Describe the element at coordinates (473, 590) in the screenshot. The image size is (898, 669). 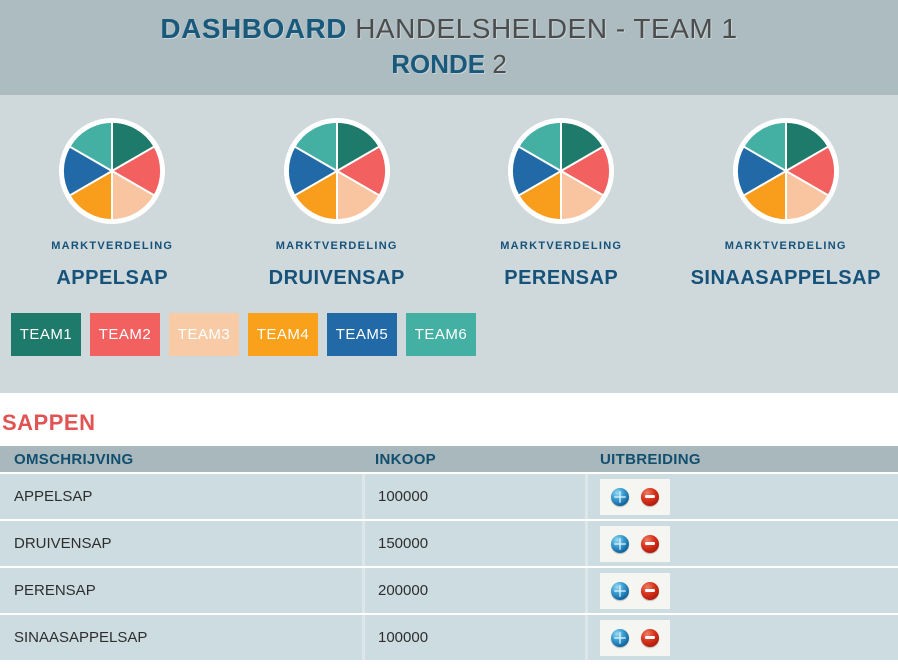
I see `cell-inkoop: 200000` at that location.